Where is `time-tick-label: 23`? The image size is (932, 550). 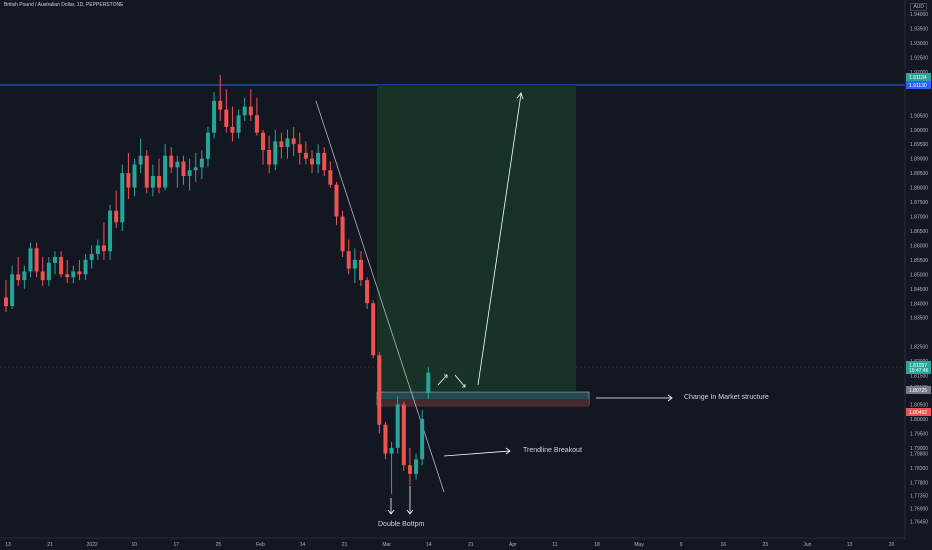
time-tick-label: 23 is located at coordinates (766, 545).